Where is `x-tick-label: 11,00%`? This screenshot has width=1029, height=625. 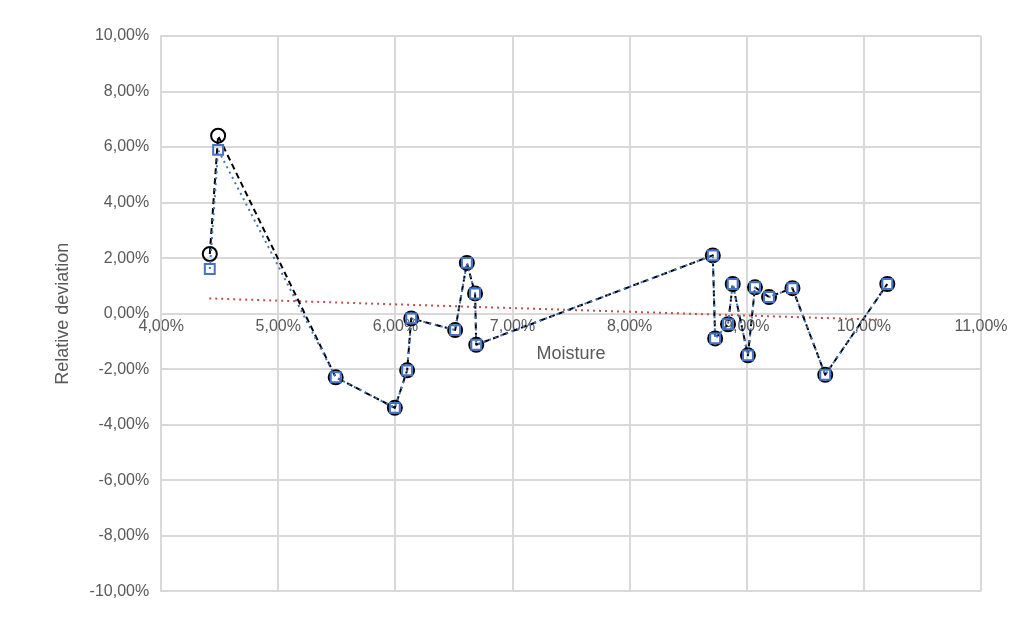 x-tick-label: 11,00% is located at coordinates (981, 325).